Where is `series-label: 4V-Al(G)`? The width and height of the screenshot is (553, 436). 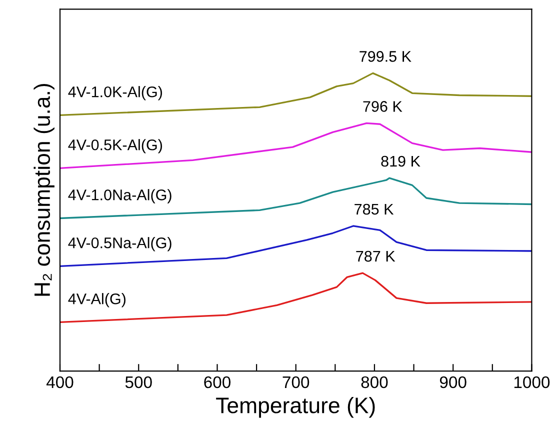
series-label: 4V-Al(G) is located at coordinates (97, 300).